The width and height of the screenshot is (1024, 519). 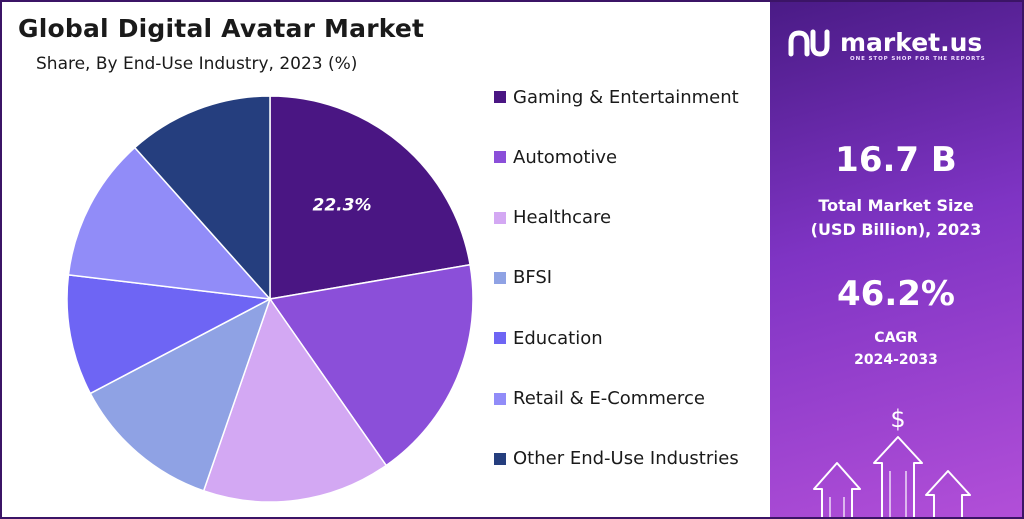 I want to click on legend-item-other-end-use-industries: Other End-Use Industries, so click(x=616, y=459).